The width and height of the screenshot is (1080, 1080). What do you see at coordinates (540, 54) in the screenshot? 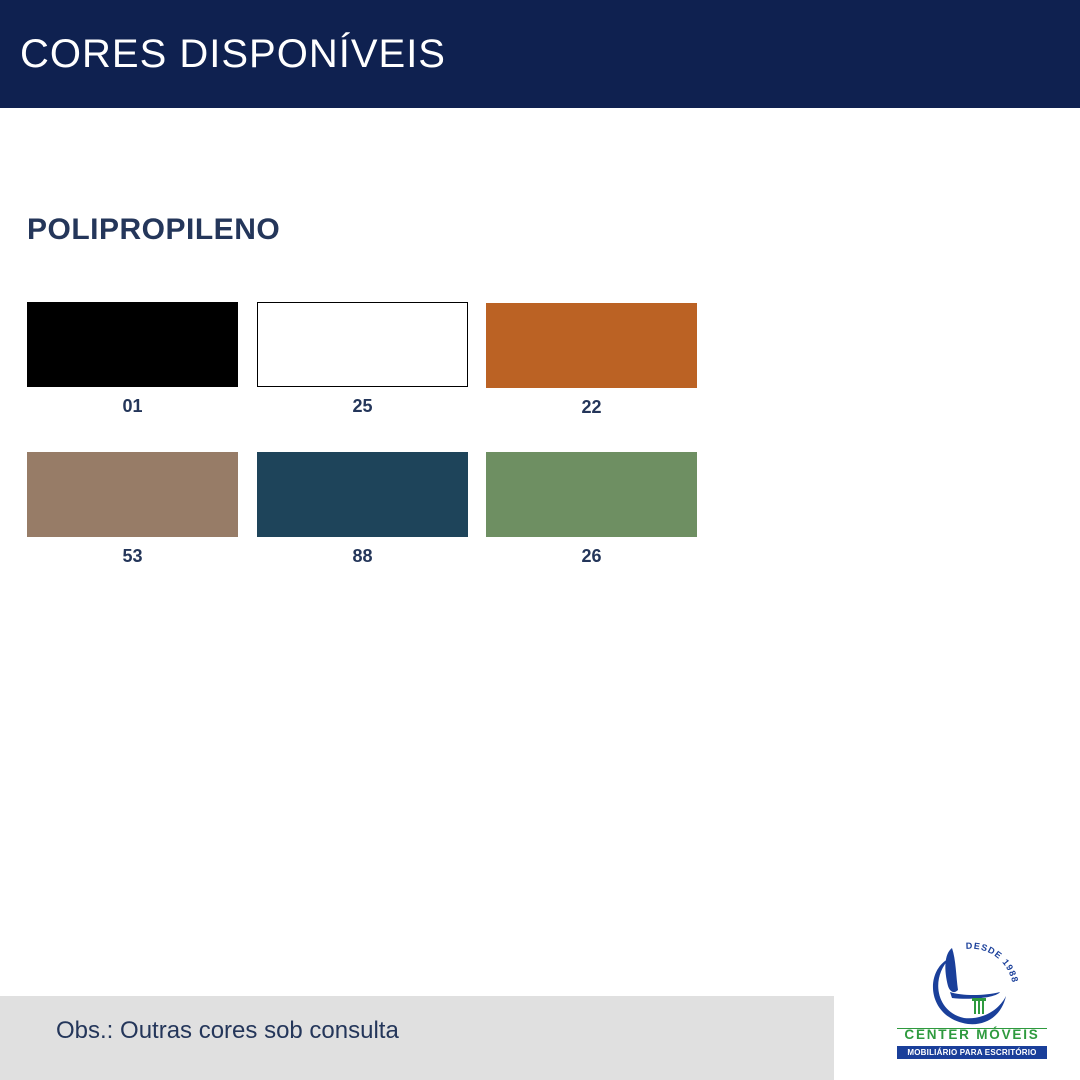
I see `header-bar: CORES DISPONÍVEIS` at bounding box center [540, 54].